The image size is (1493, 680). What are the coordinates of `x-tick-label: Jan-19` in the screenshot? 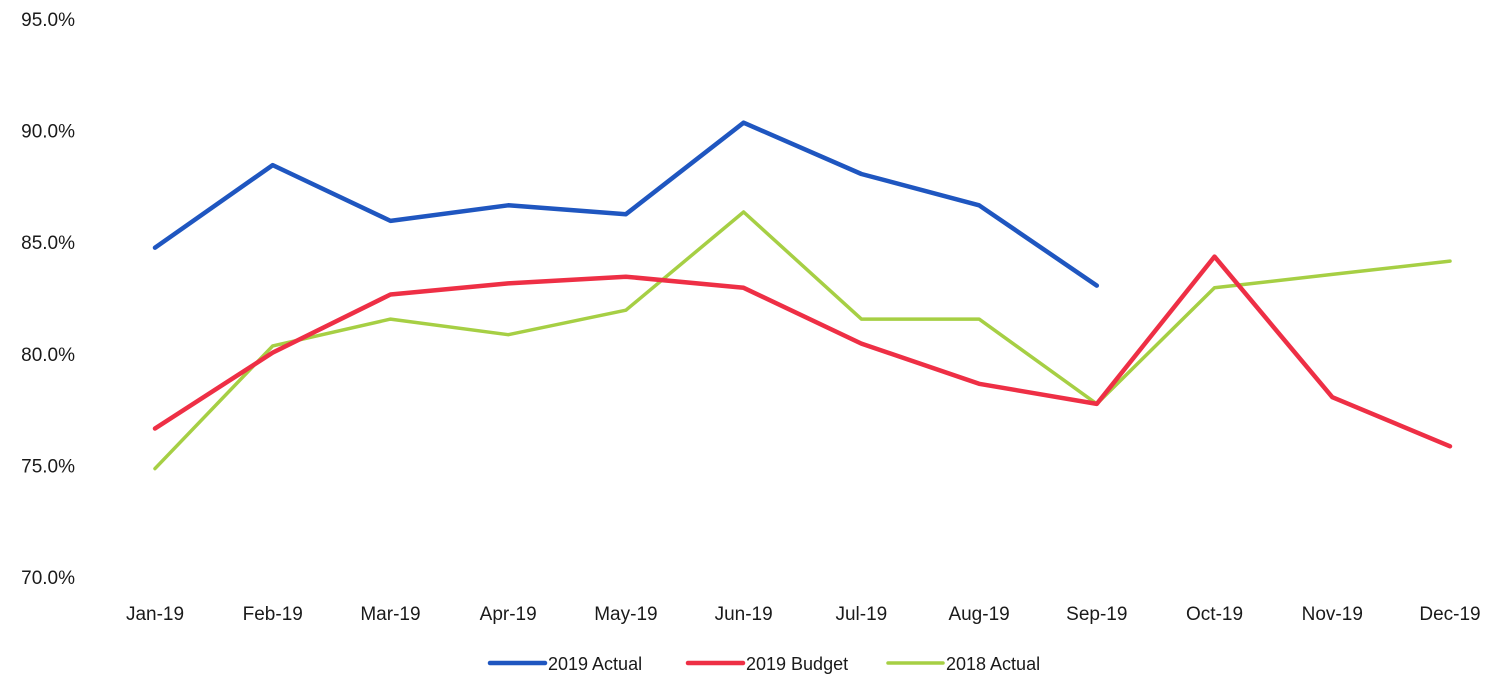 It's located at (155, 614).